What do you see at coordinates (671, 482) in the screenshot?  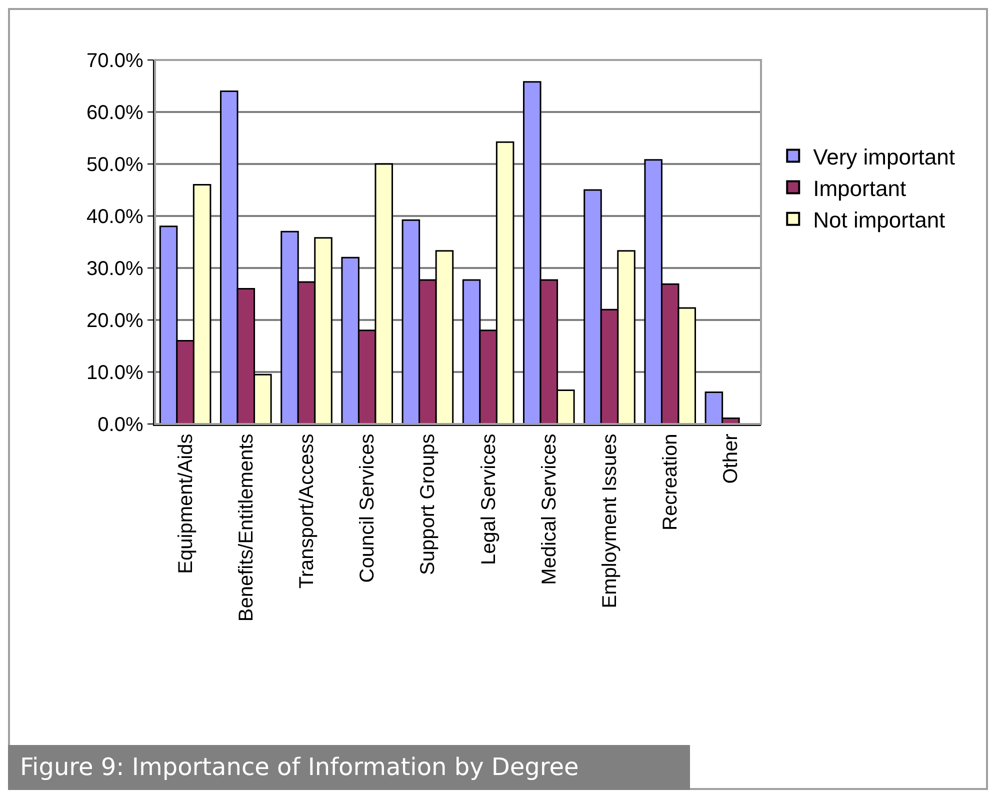 I see `x-tick-label: Recreation` at bounding box center [671, 482].